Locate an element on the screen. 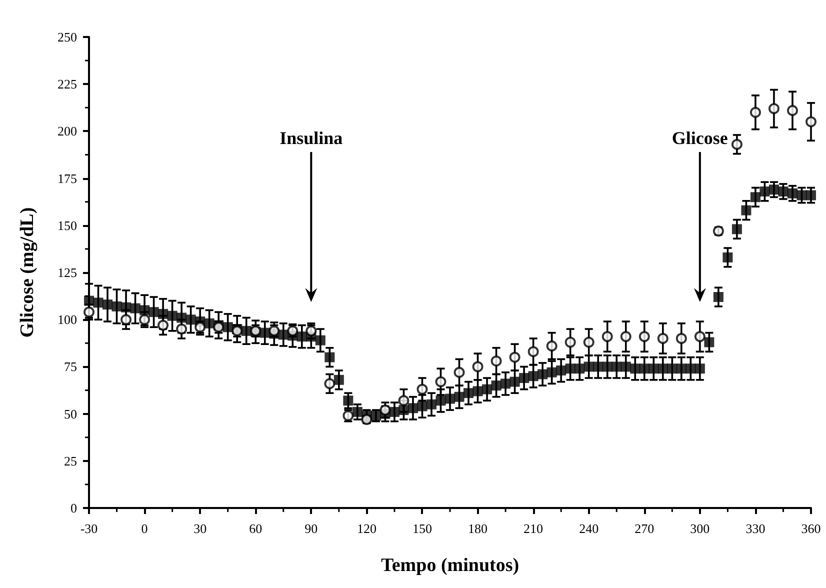 The height and width of the screenshot is (588, 826). y-tick-label: 175 is located at coordinates (67, 178).